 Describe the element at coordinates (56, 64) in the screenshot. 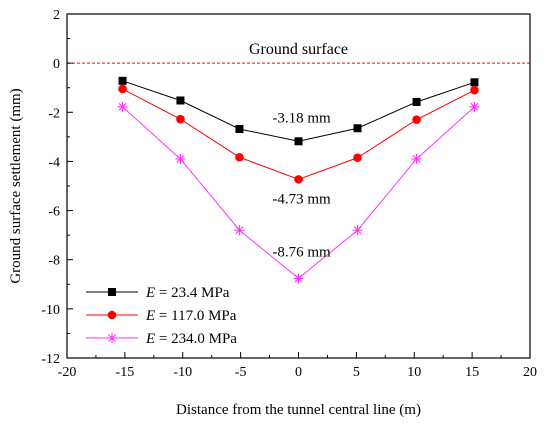

I see `y-tick-label: 0` at that location.